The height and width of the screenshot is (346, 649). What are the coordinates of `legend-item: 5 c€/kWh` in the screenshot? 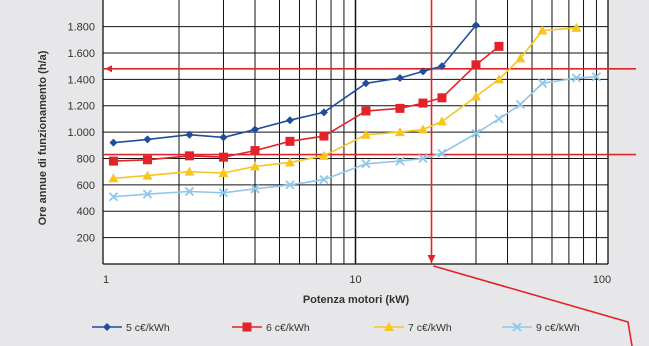 It's located at (131, 328).